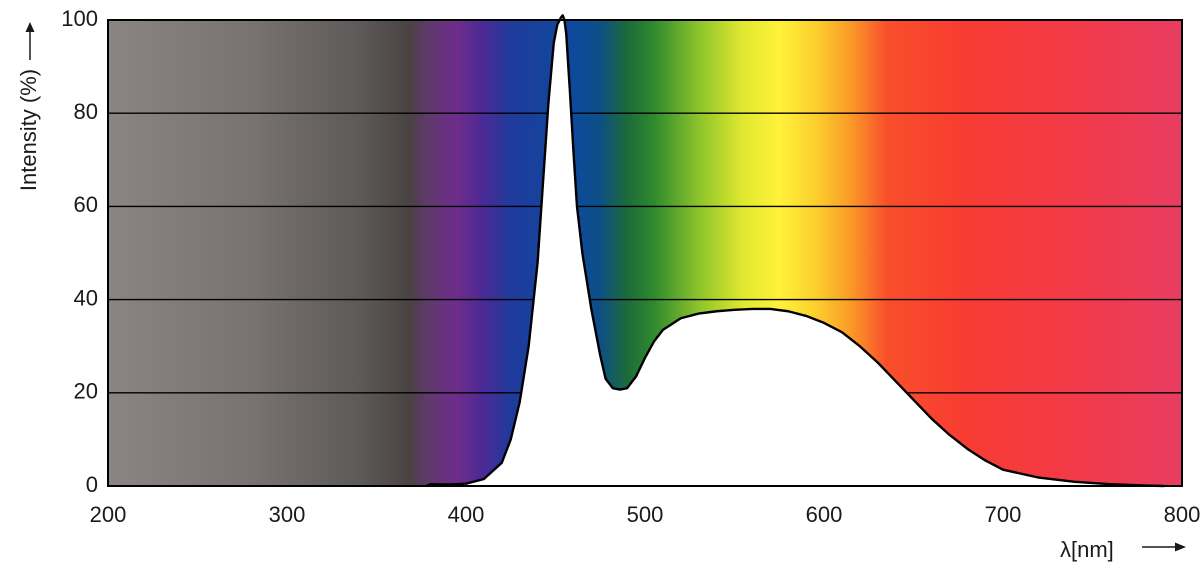 The height and width of the screenshot is (573, 1200). Describe the element at coordinates (30, 41) in the screenshot. I see `y-axis-arrow` at that location.